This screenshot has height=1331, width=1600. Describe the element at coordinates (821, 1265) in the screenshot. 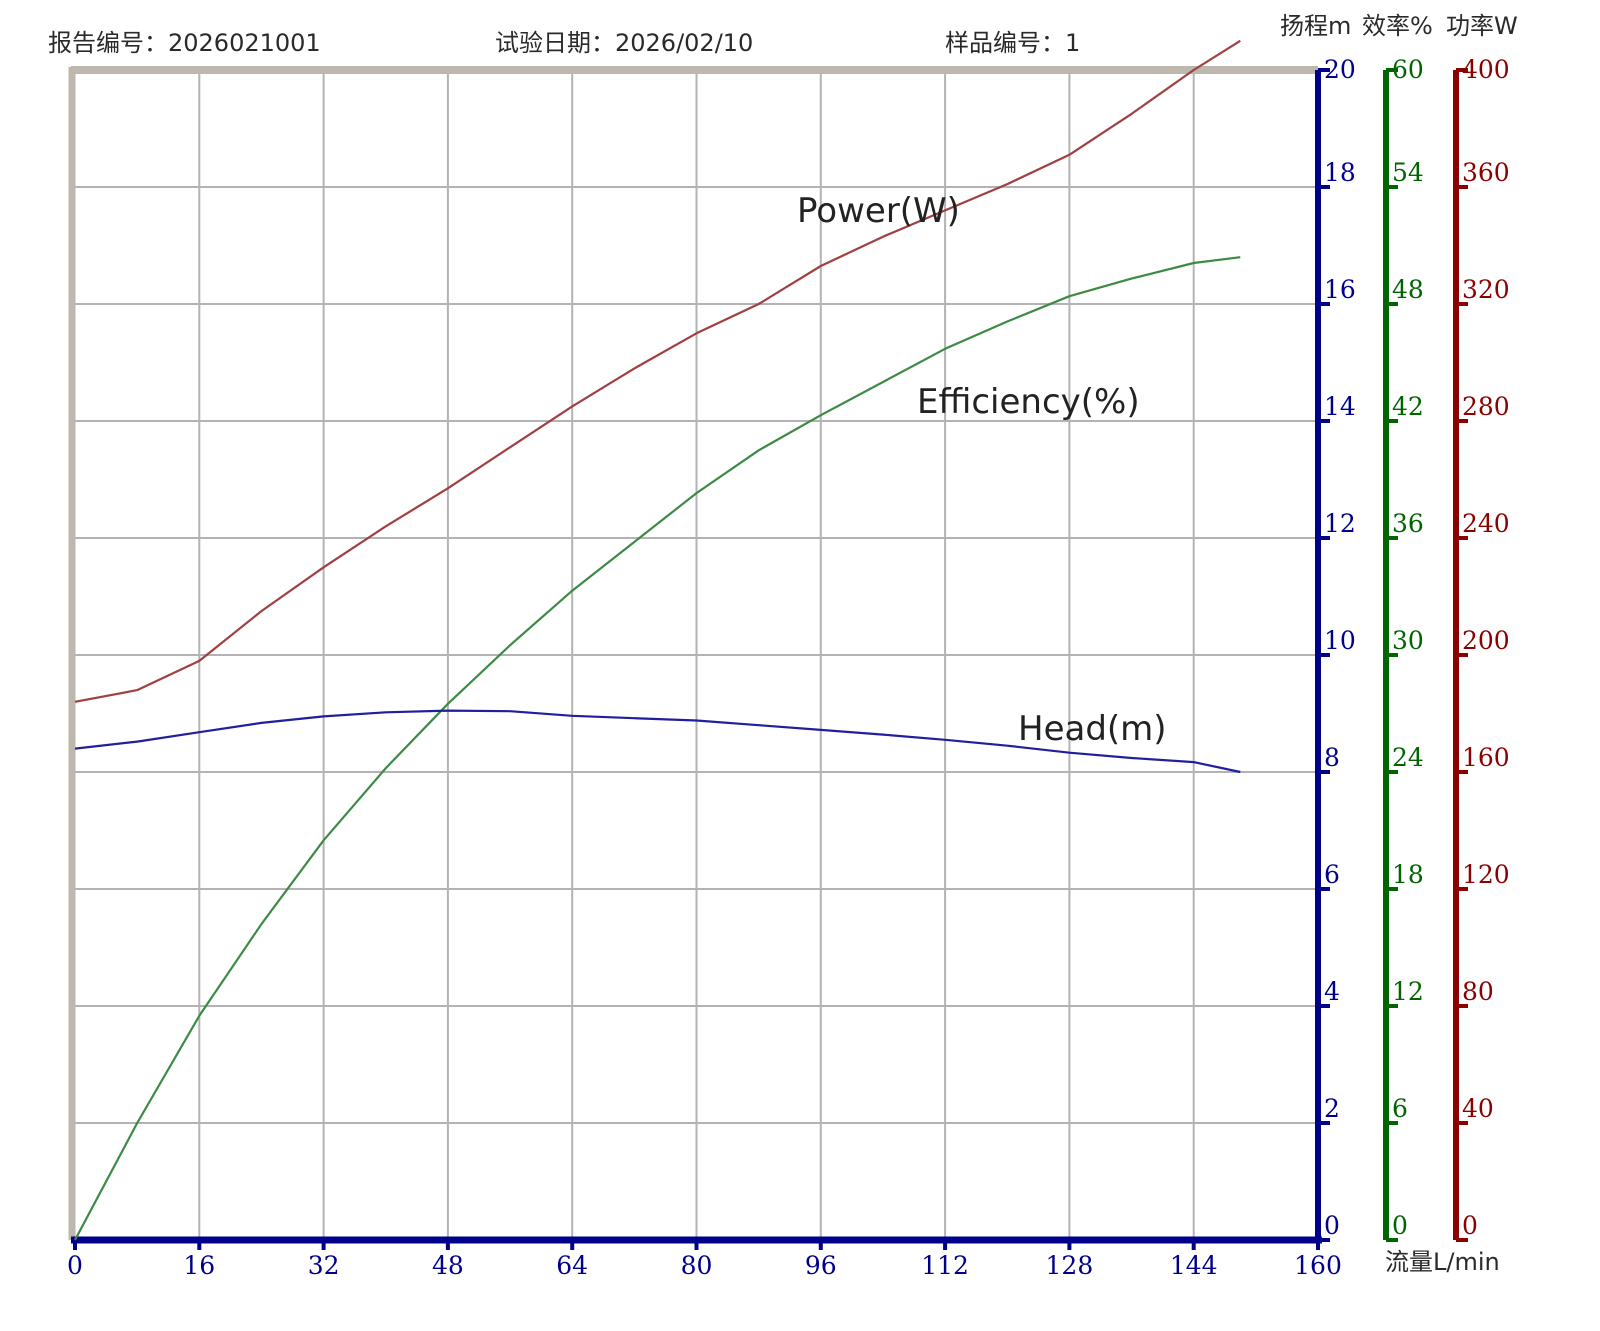

I see `x-tick-label: 96` at that location.